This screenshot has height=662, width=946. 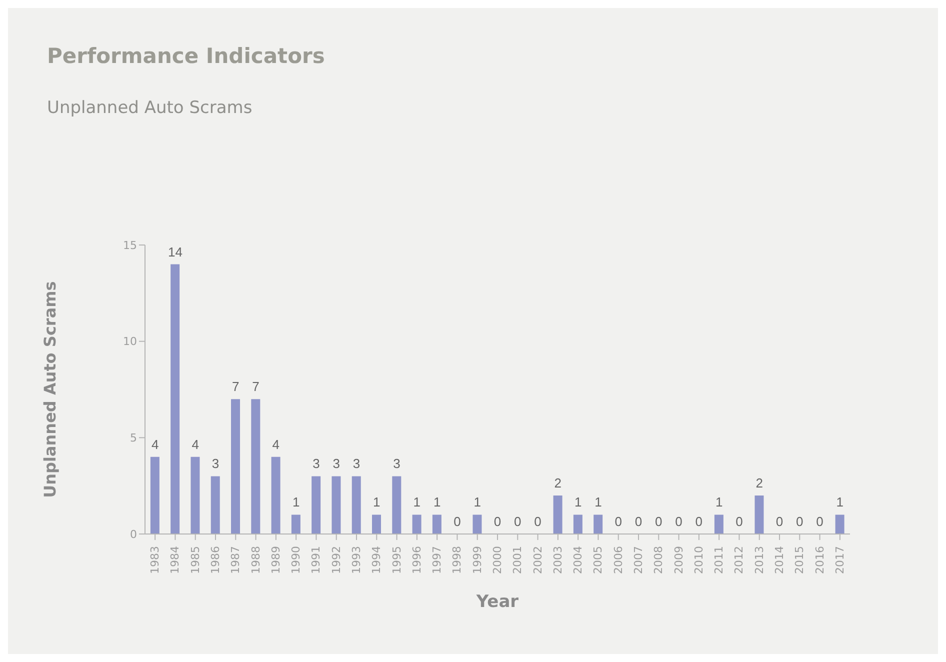 I want to click on x-tick-label: 1997, so click(x=437, y=560).